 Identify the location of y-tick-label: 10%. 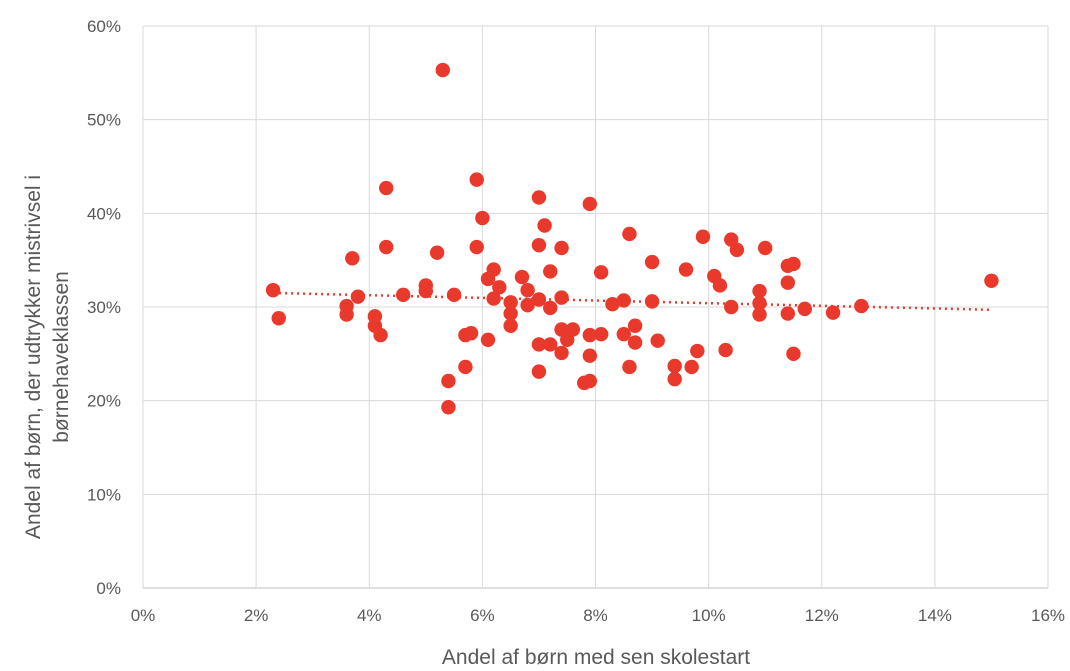
(104, 494).